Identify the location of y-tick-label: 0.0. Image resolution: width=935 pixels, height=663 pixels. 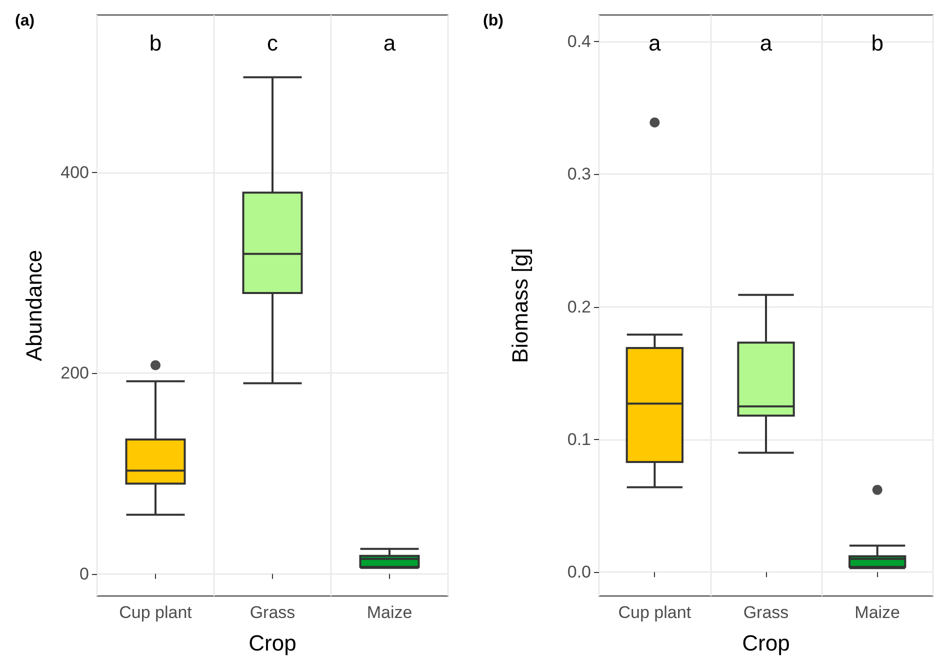
(578, 572).